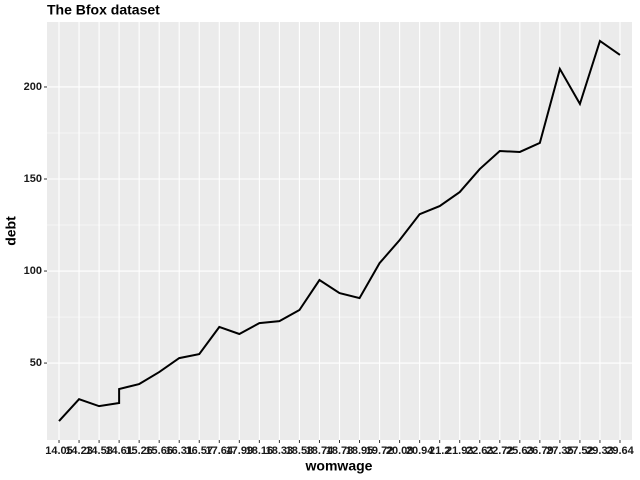 The width and height of the screenshot is (640, 480). I want to click on y-tick-label: 50, so click(36, 363).